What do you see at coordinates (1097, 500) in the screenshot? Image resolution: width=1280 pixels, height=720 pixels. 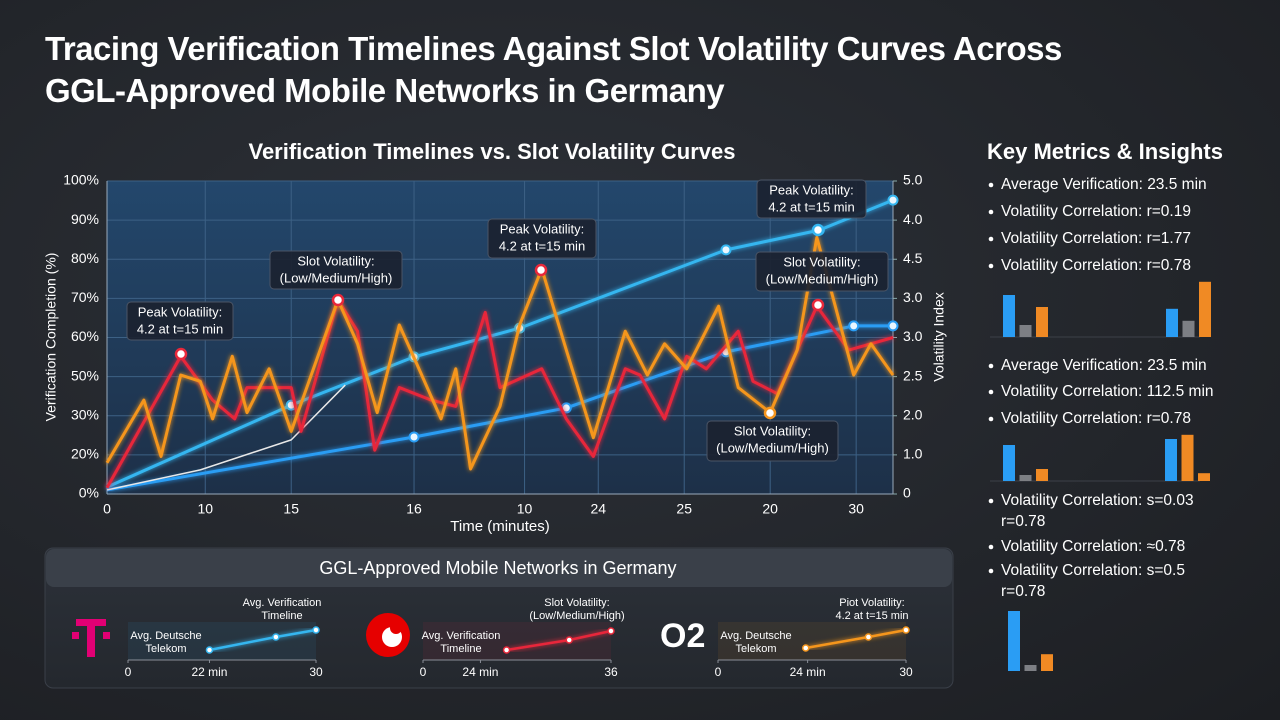 I see `insight-text: Volatility Correlation: s=0.03` at bounding box center [1097, 500].